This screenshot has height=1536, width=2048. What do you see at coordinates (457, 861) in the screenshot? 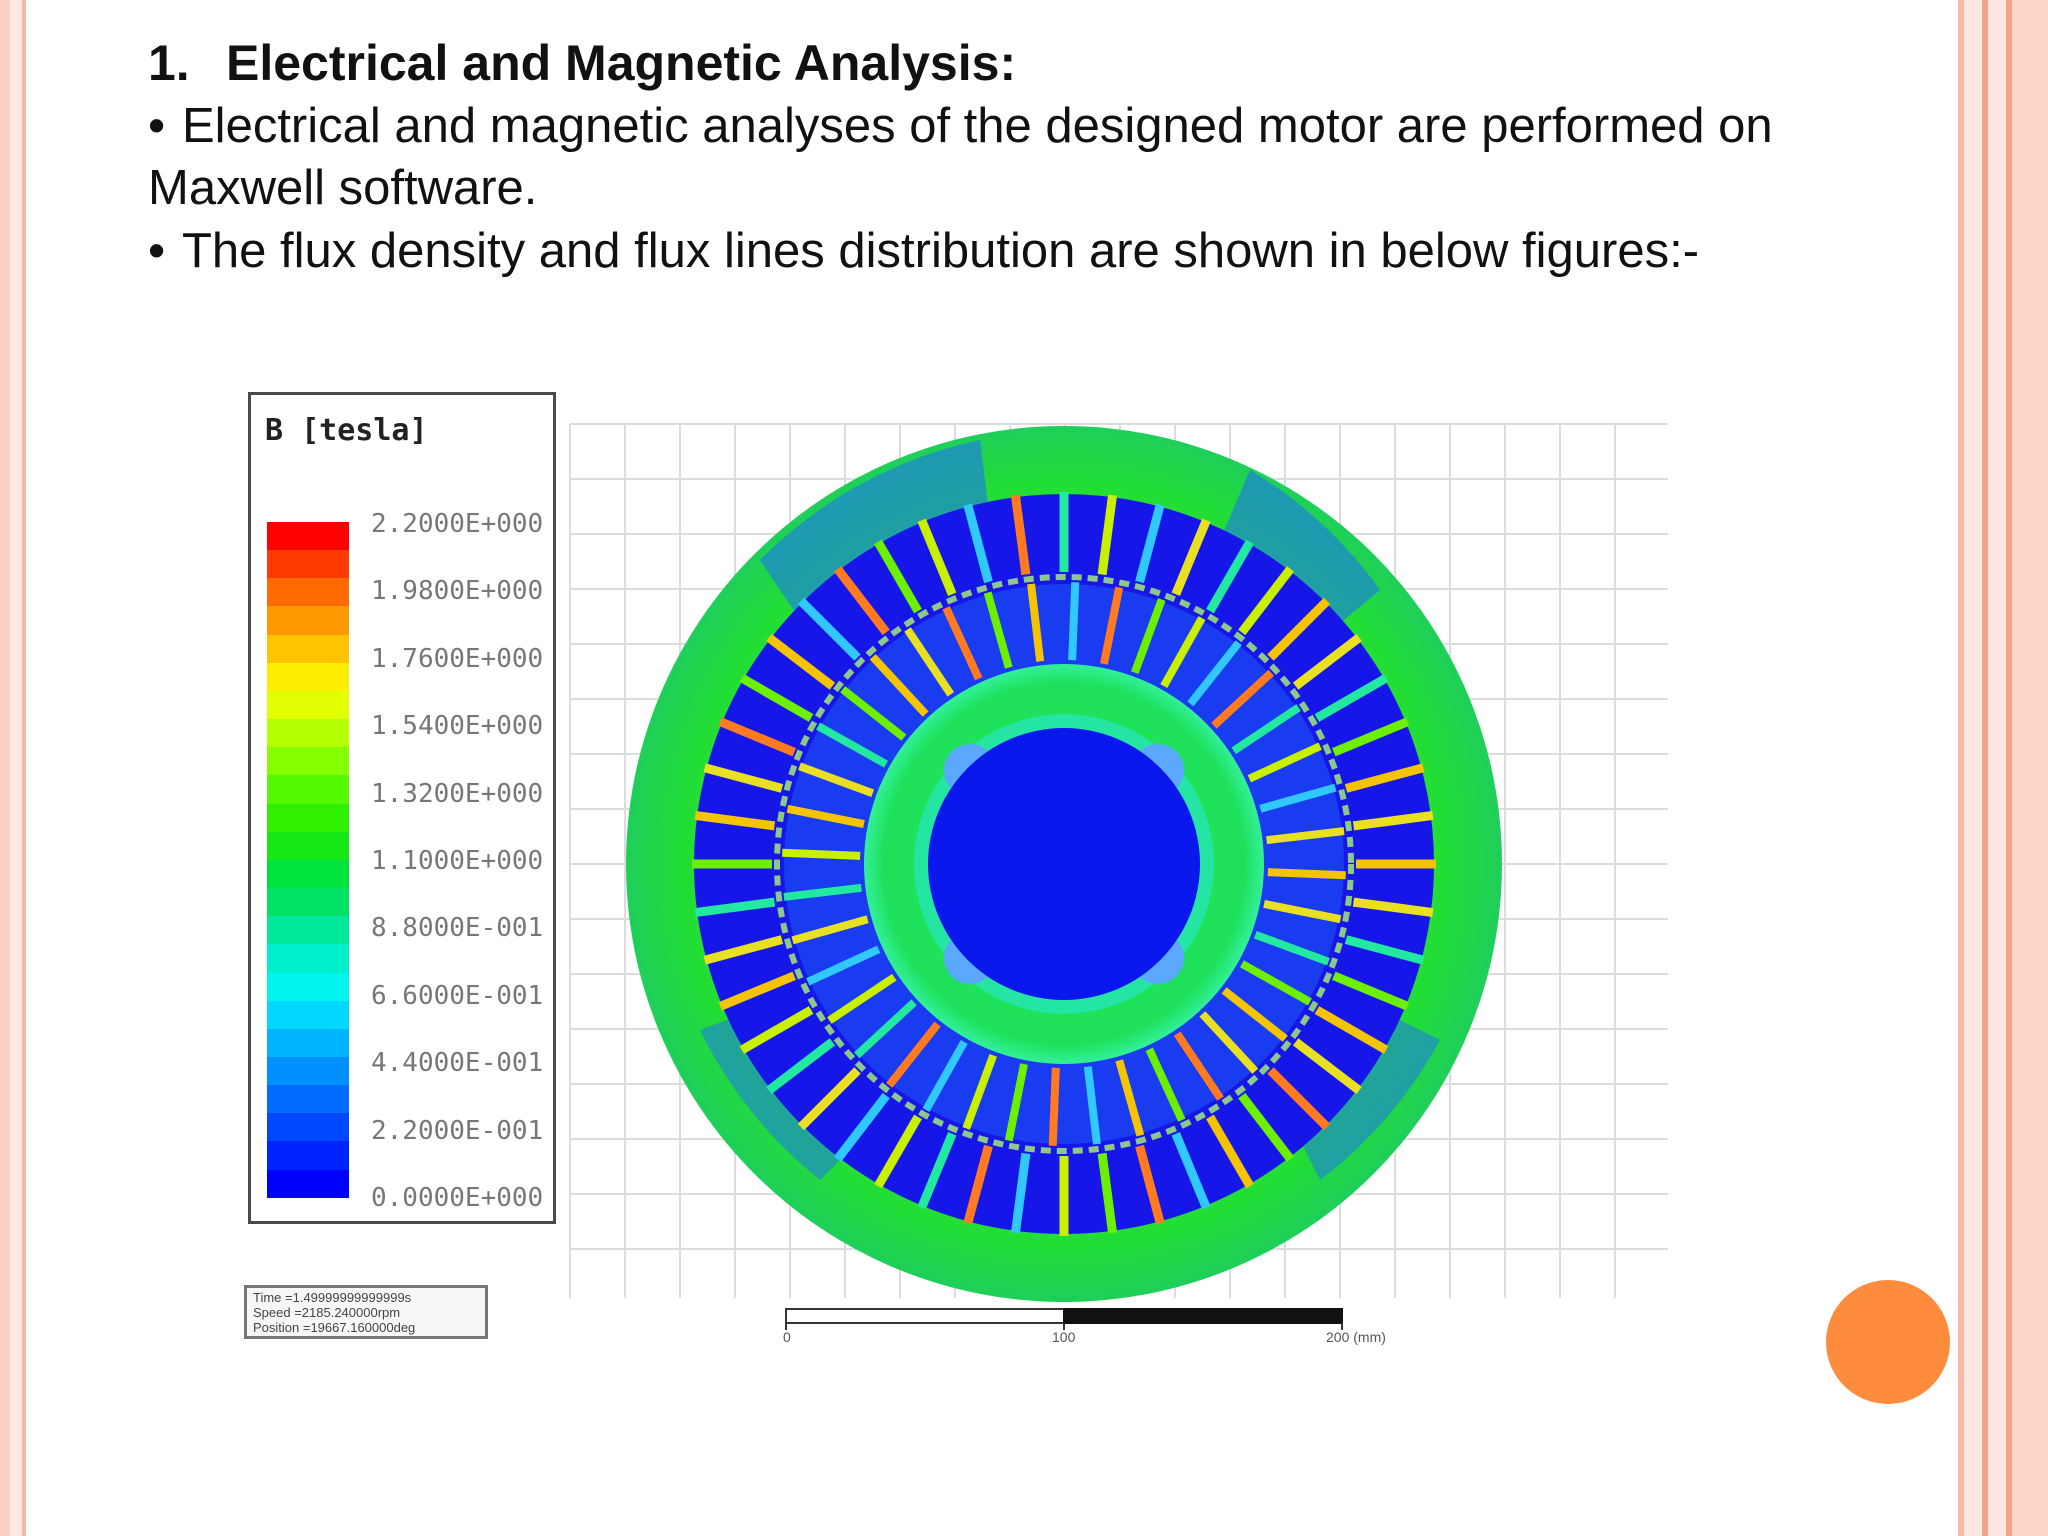
I see `legend-value-label: 1.1000E+000` at bounding box center [457, 861].